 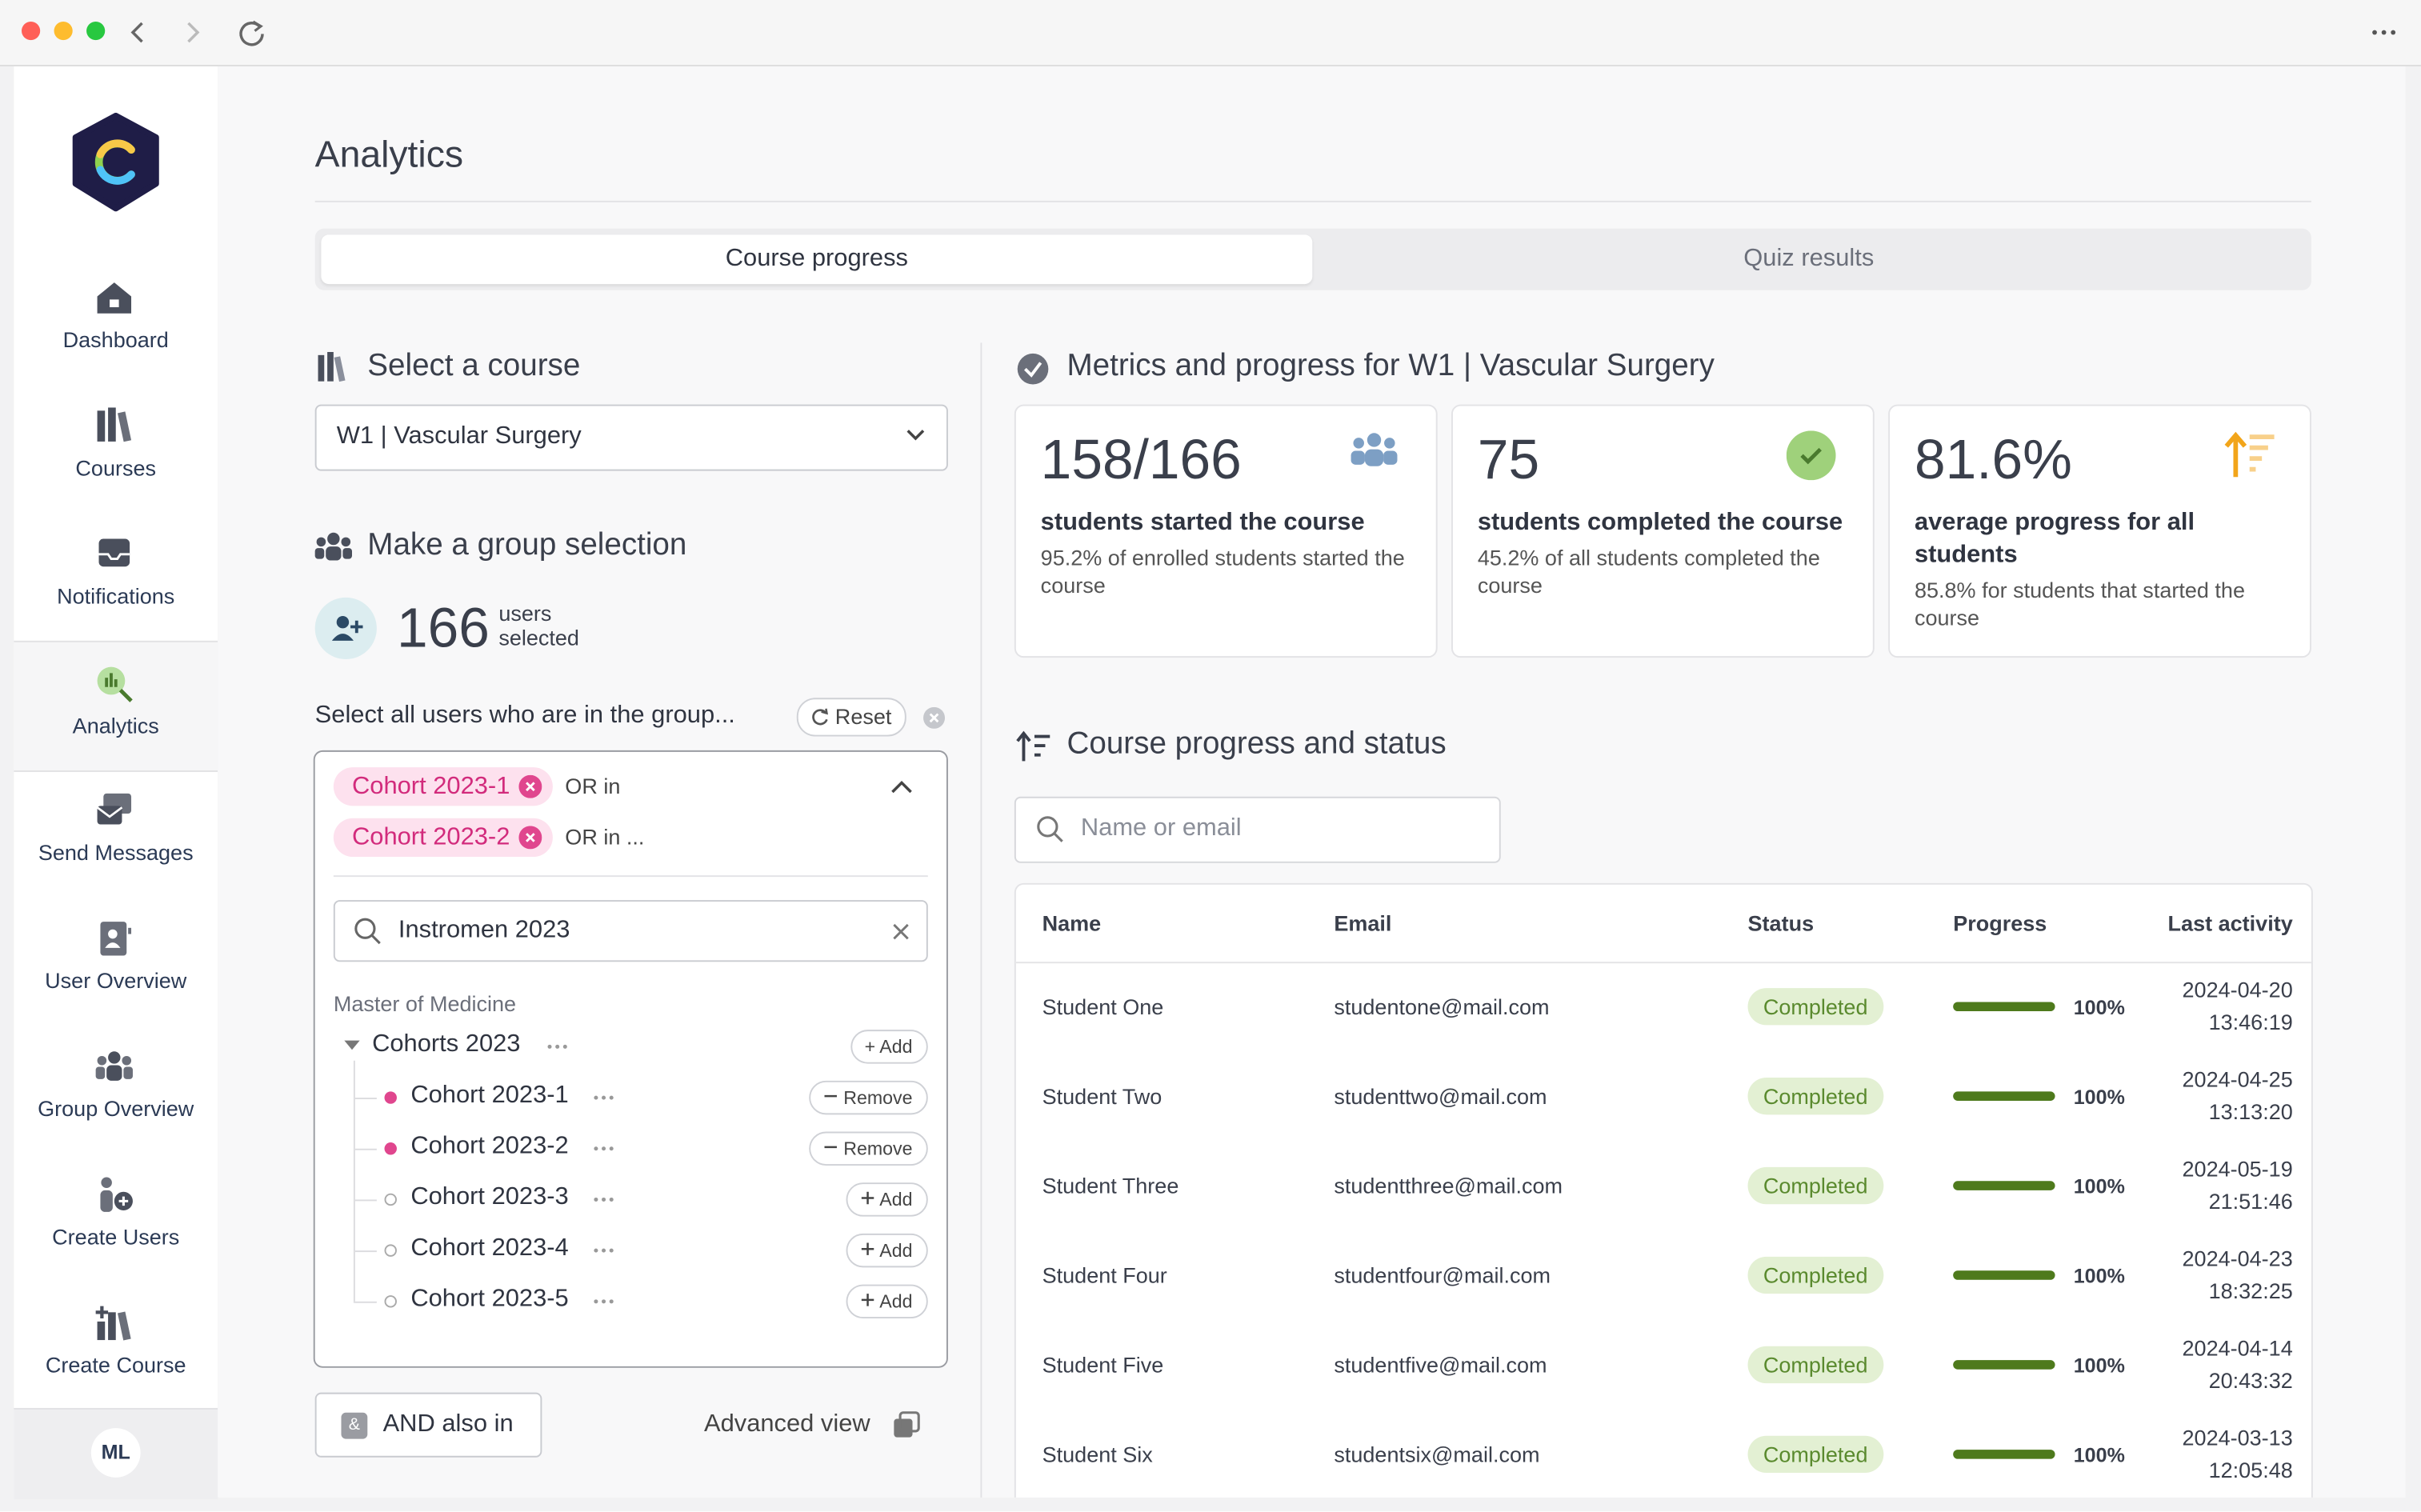 What do you see at coordinates (902, 787) in the screenshot?
I see `collapse-icon` at bounding box center [902, 787].